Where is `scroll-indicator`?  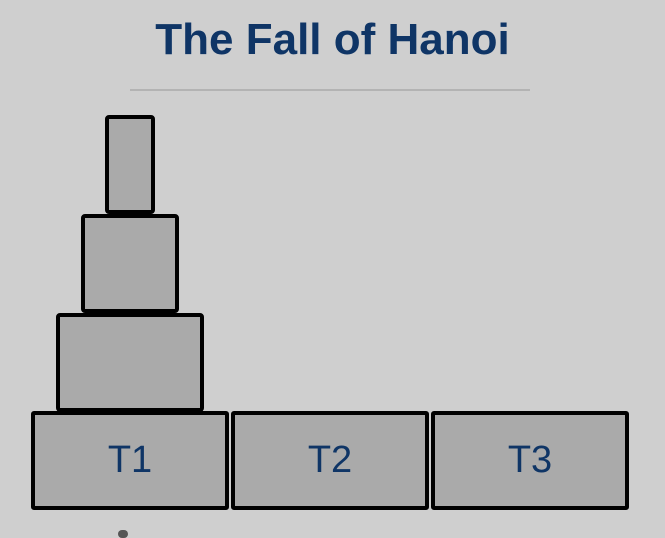
scroll-indicator is located at coordinates (123, 534).